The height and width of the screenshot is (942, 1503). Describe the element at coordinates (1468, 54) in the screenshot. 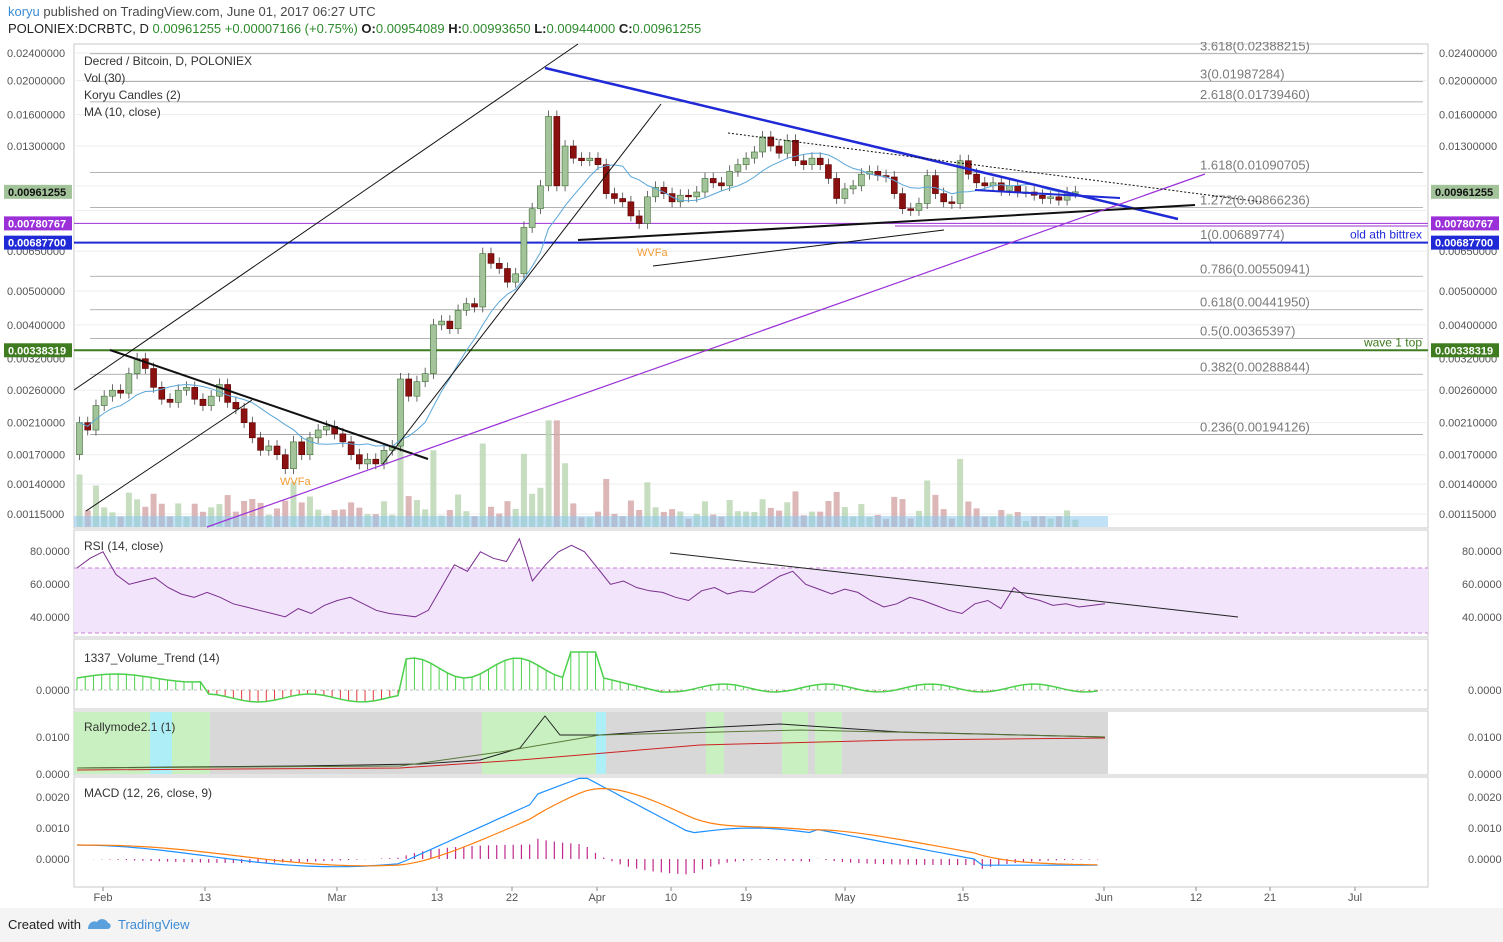

I see `price-tick: 0.02400000` at that location.